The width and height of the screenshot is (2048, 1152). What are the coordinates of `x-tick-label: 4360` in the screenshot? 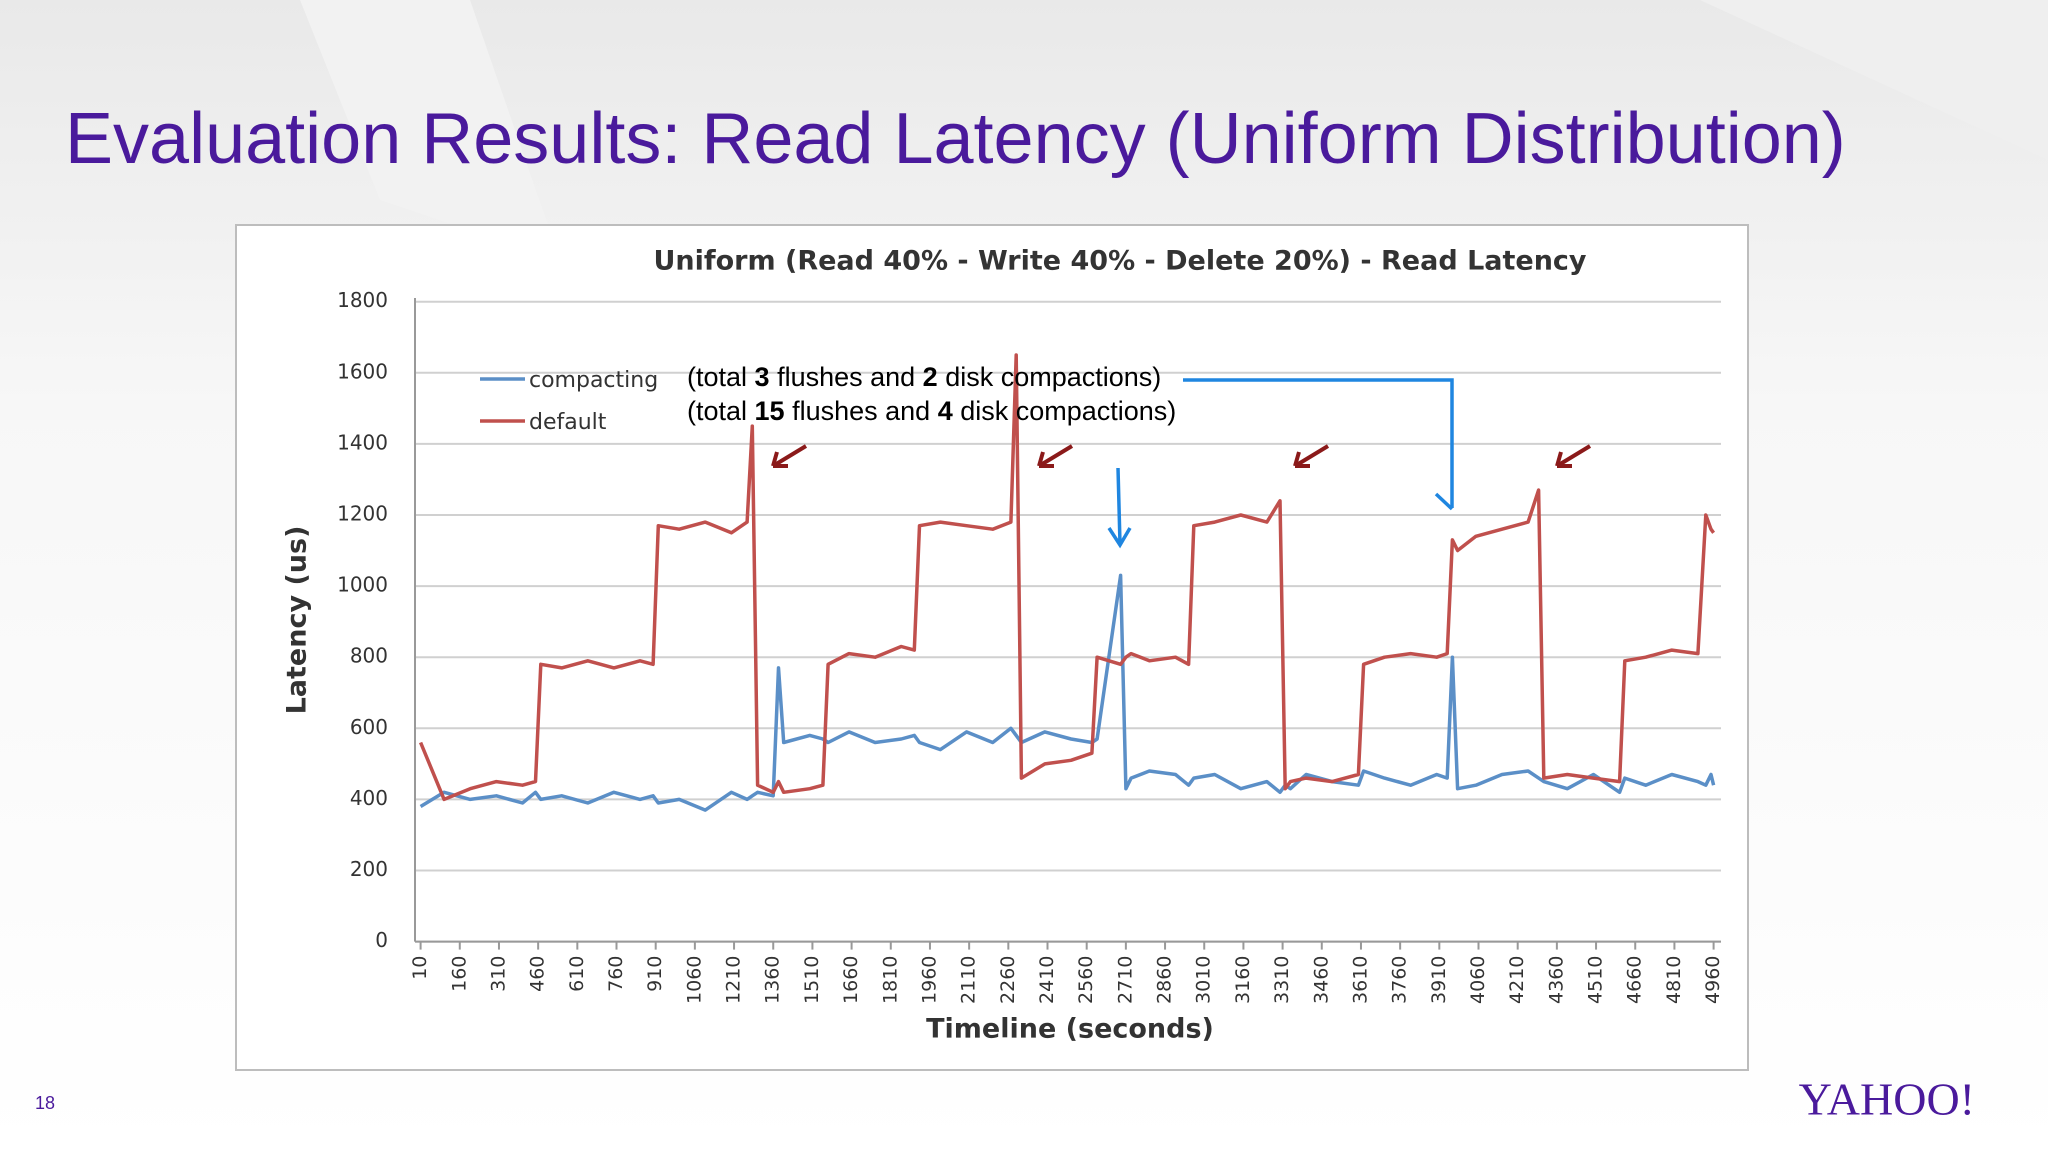 It's located at (1556, 980).